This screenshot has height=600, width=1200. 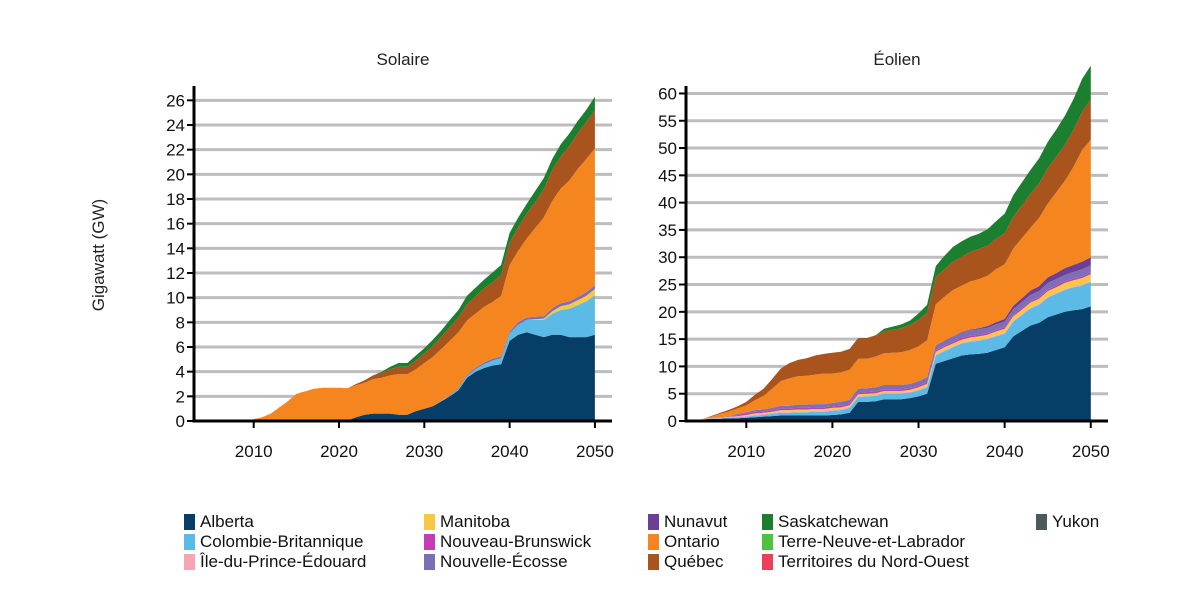 I want to click on y-tick-label: 12, so click(x=175, y=273).